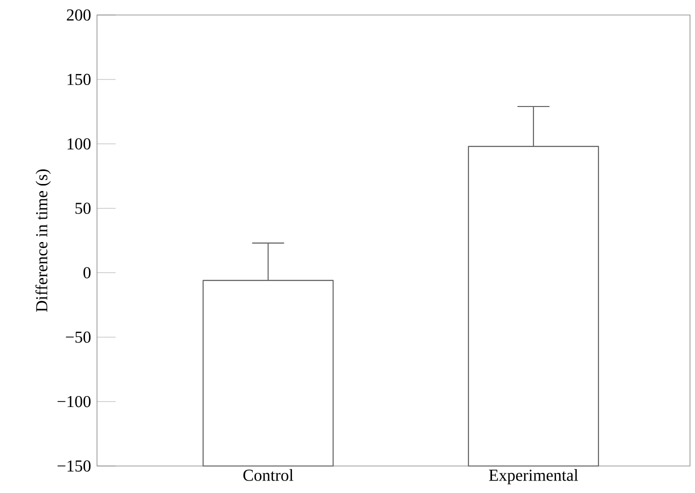  What do you see at coordinates (74, 466) in the screenshot?
I see `y-tick-label: −150` at bounding box center [74, 466].